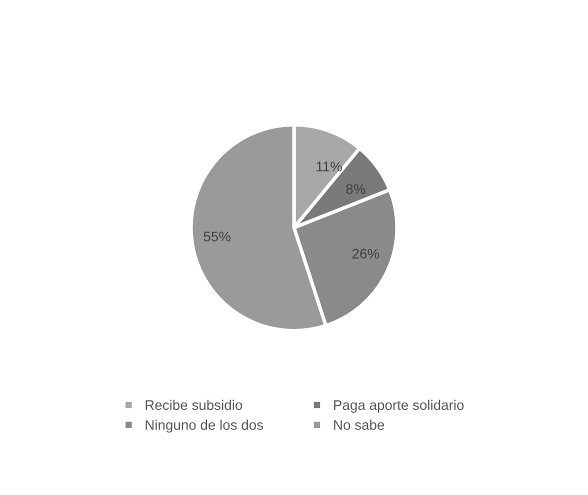 Image resolution: width=588 pixels, height=495 pixels. What do you see at coordinates (366, 253) in the screenshot?
I see `data-label: 26%` at bounding box center [366, 253].